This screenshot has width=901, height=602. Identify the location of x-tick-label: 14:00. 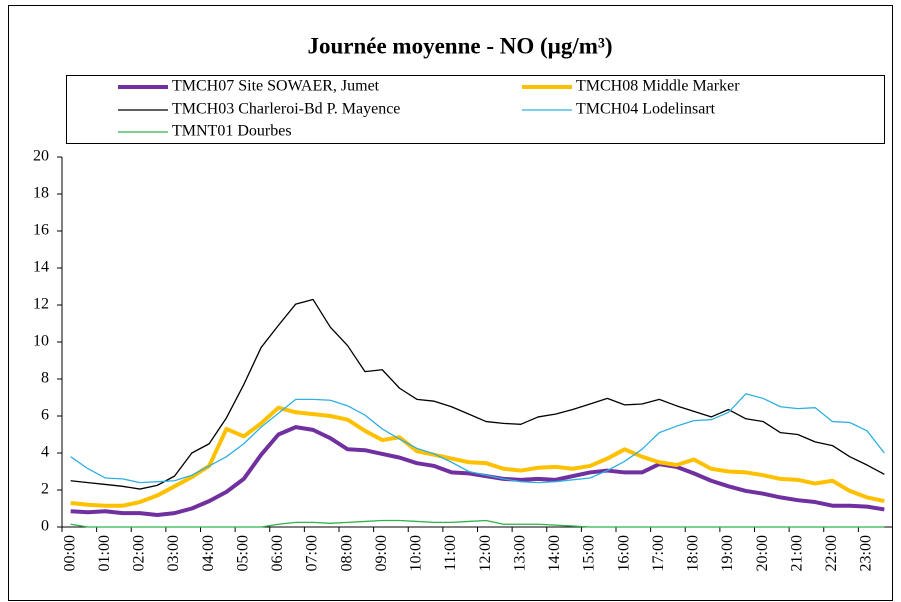
(554, 553).